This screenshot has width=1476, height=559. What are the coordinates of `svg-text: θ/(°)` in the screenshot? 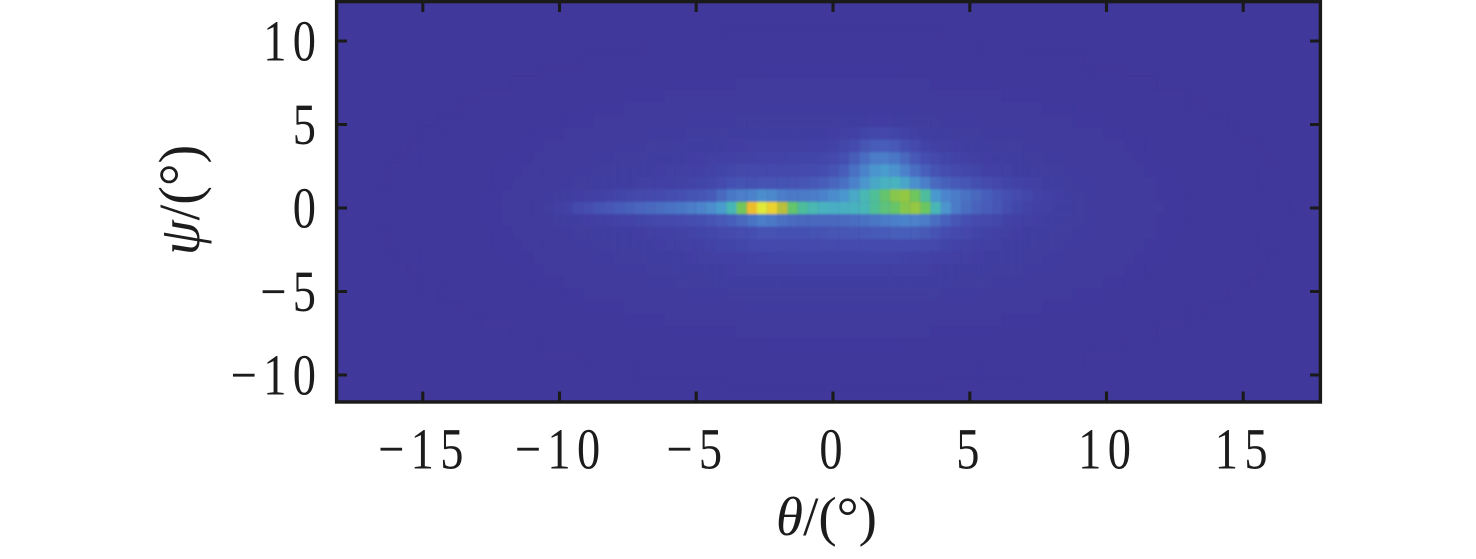 It's located at (826, 516).